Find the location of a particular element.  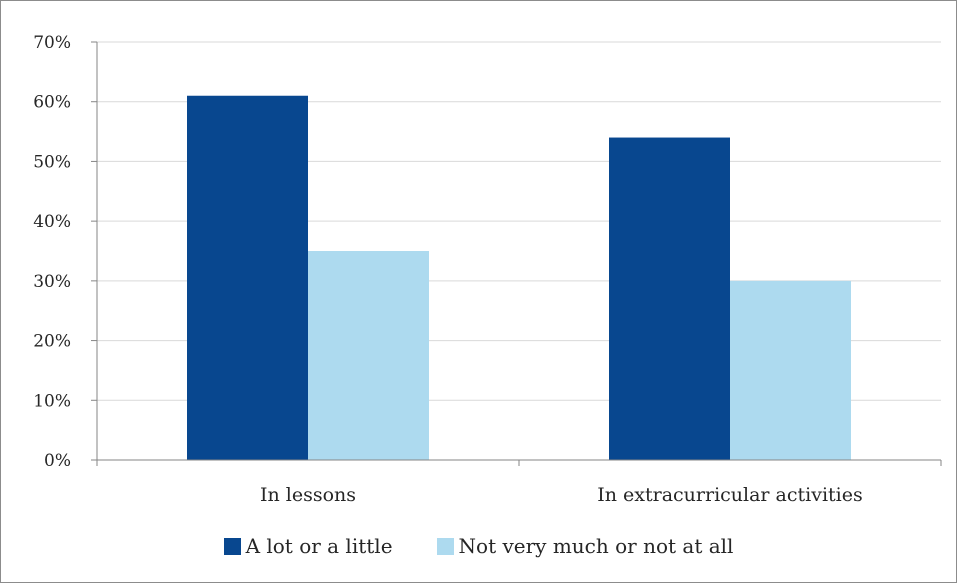

y-tick-label: 0% is located at coordinates (57, 461).